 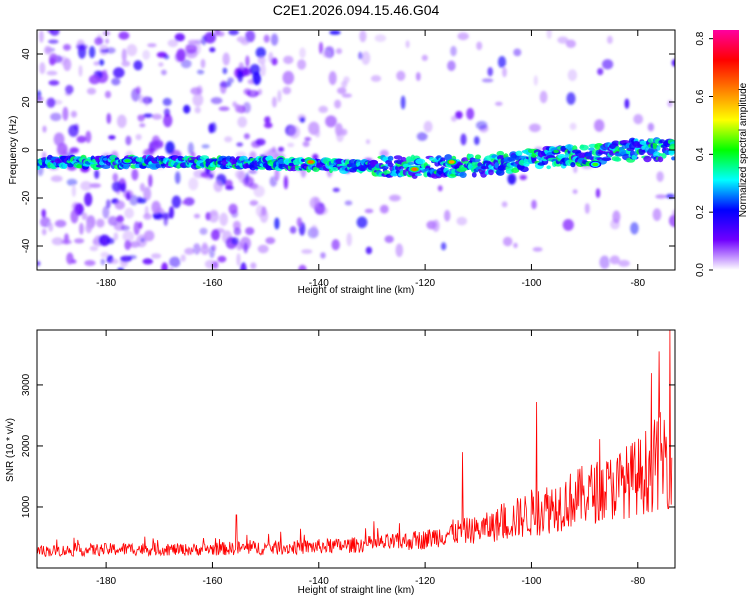 I want to click on y-tick-label: 40, so click(x=26, y=54).